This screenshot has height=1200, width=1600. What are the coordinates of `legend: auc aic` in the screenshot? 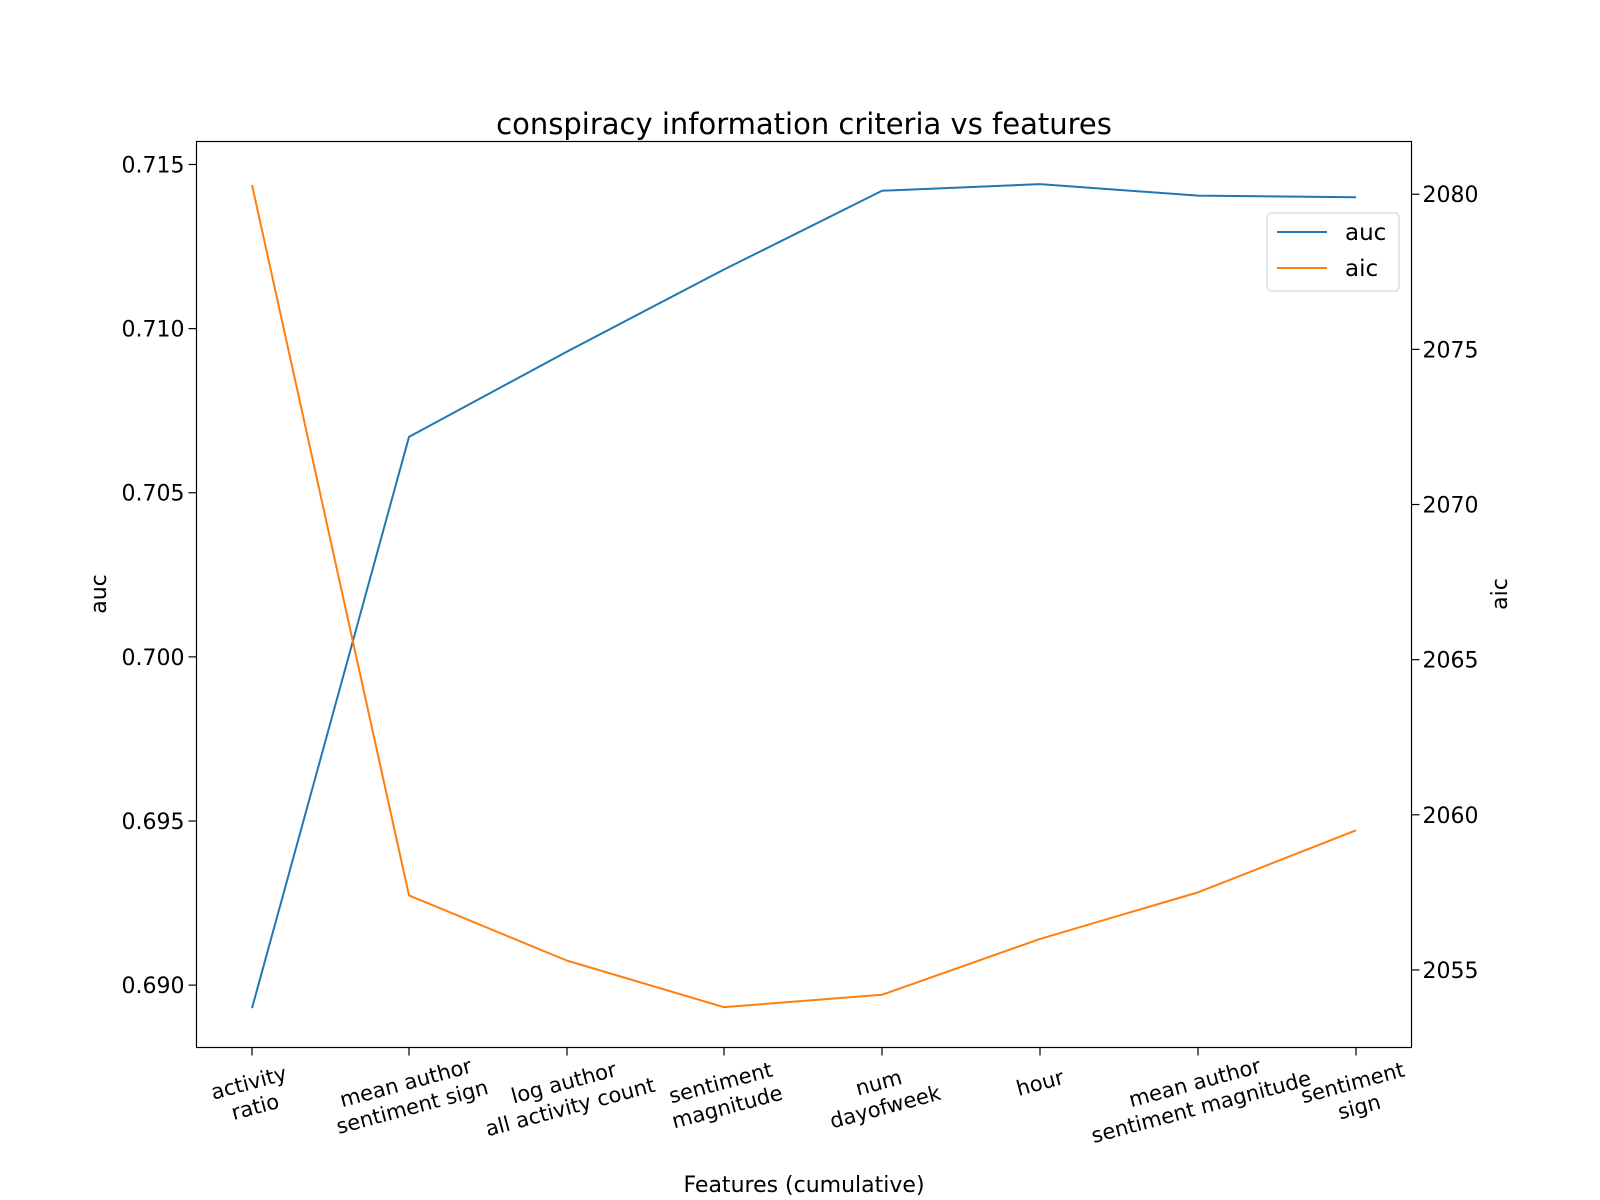 It's located at (1333, 252).